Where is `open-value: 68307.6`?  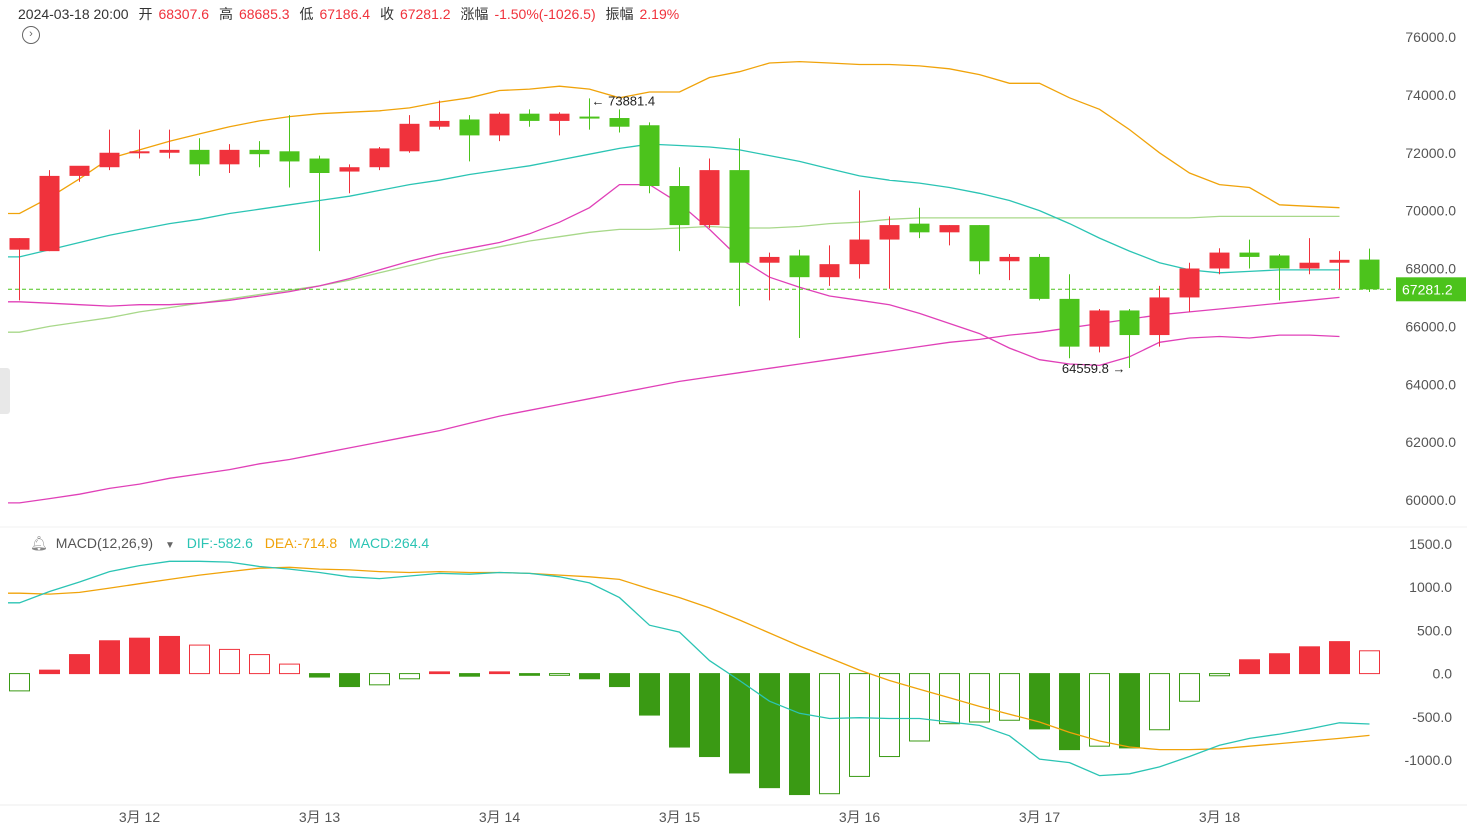
open-value: 68307.6 is located at coordinates (184, 14).